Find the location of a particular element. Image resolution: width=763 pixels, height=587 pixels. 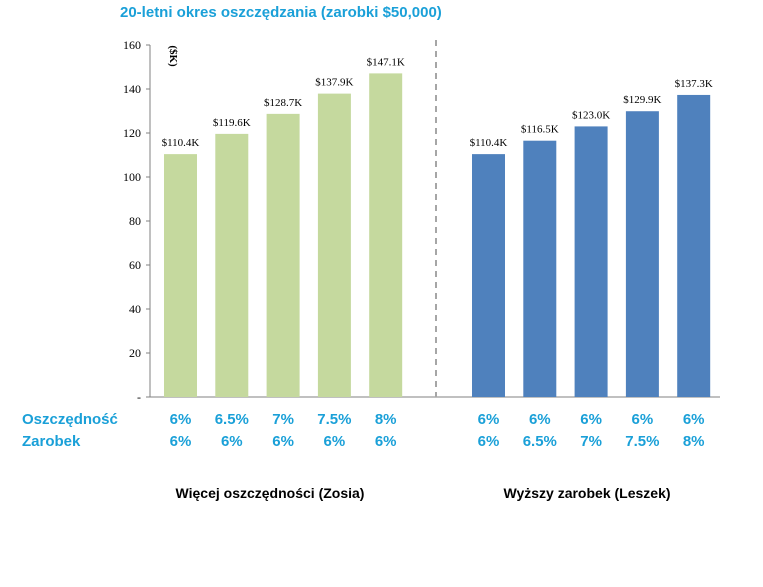

y-tick-label: 140 is located at coordinates (132, 89).